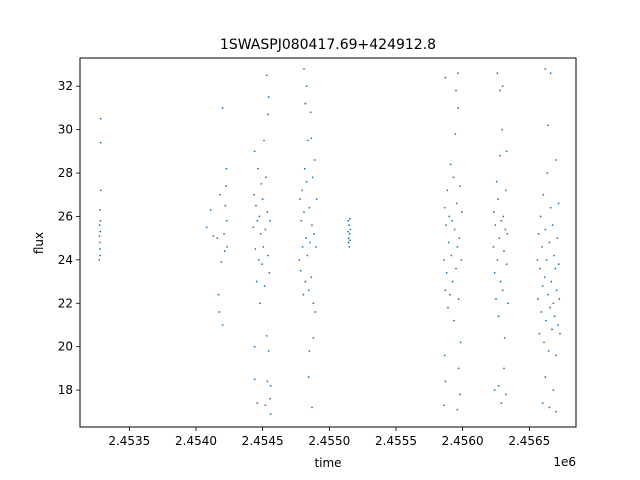  I want to click on y-tick-label: 18, so click(65, 390).